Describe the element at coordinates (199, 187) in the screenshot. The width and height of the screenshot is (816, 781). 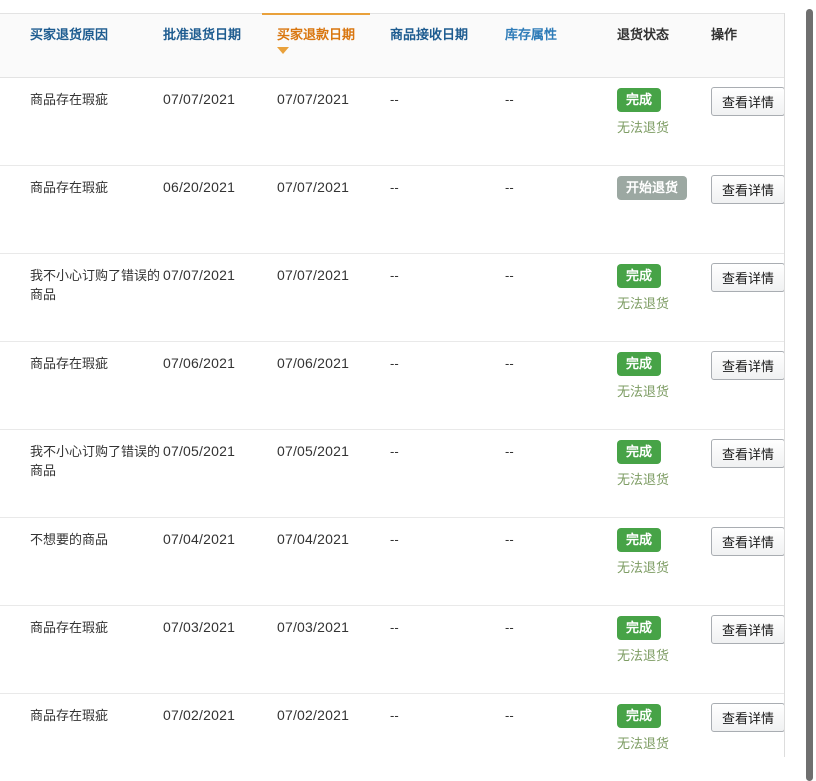
I see `approved-date-cell: 06/20/2021` at that location.